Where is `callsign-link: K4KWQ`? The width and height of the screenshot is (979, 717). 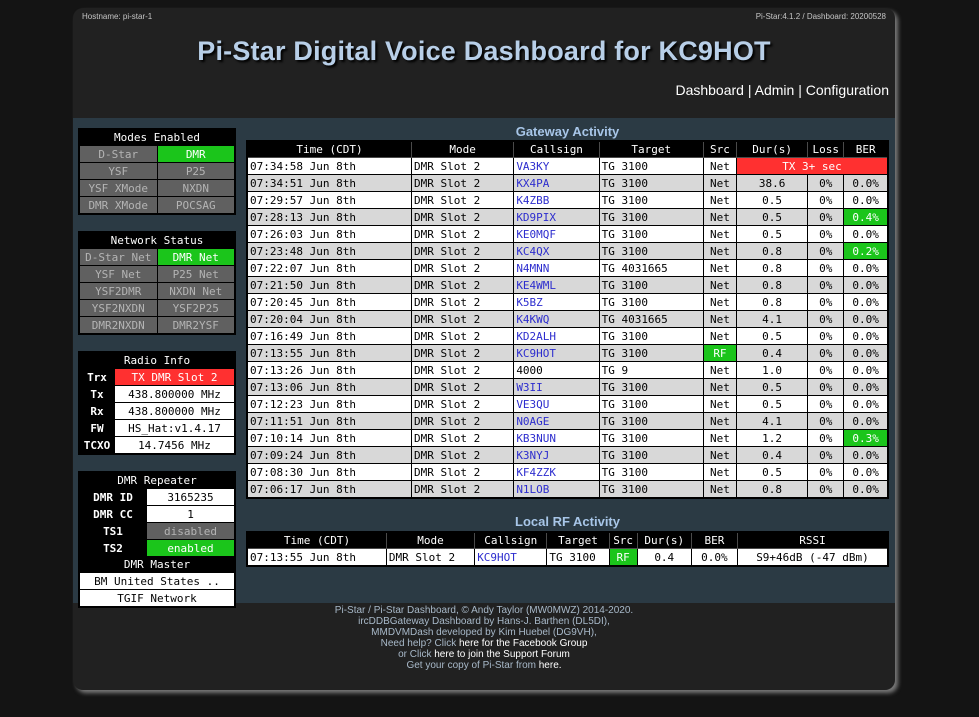
callsign-link: K4KWQ is located at coordinates (556, 319).